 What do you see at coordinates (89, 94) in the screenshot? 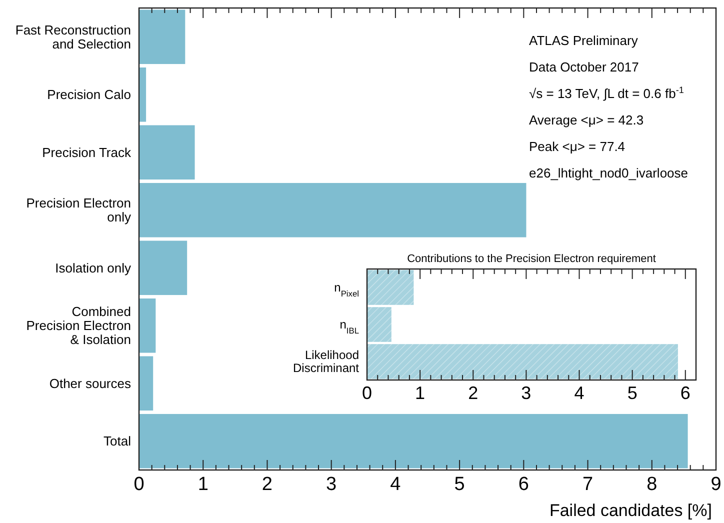
I see `y-tick-label: Precision Calo` at bounding box center [89, 94].